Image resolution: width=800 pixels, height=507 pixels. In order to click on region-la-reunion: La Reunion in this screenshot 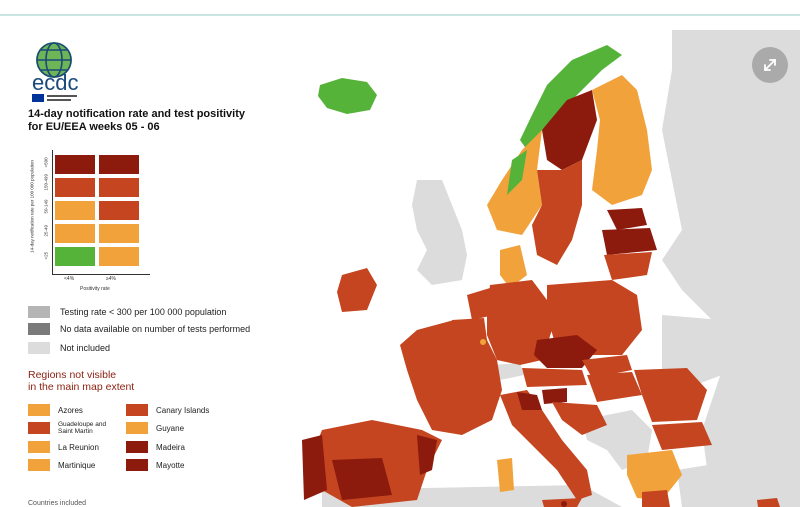, I will do `click(63, 447)`.